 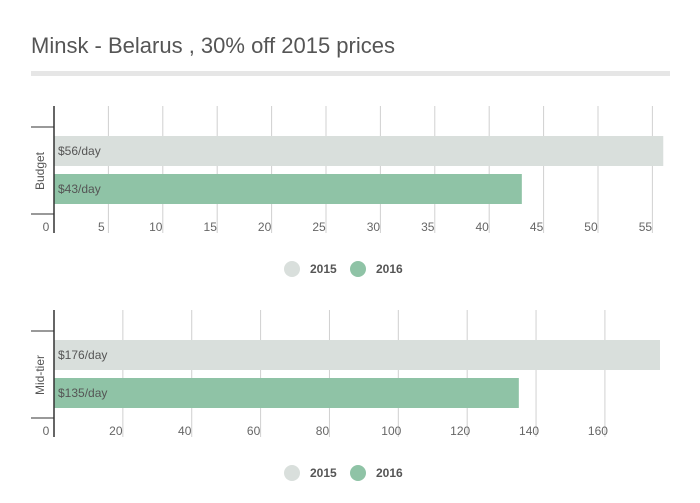 I want to click on x-tick-label: 10, so click(x=156, y=227).